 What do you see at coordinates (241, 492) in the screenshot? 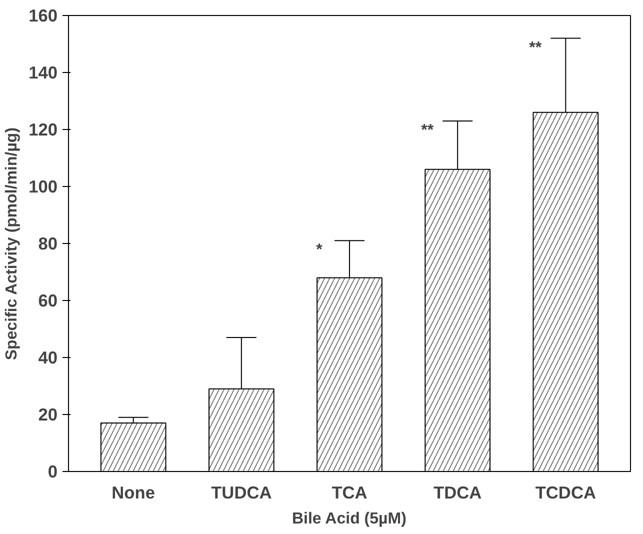
I see `x-tick-label: TUDCA` at bounding box center [241, 492].